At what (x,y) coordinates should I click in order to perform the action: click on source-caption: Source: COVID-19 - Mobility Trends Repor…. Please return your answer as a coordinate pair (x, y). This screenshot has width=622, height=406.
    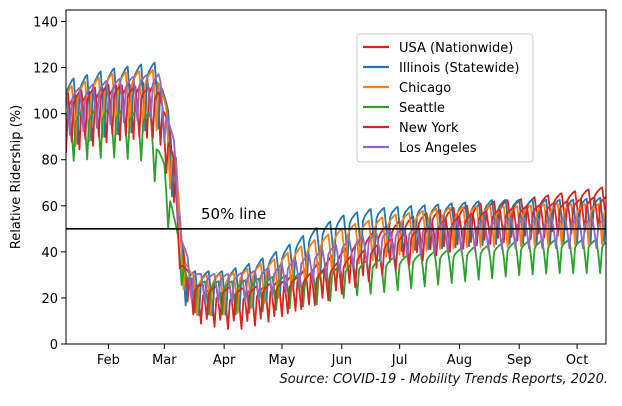
    Looking at the image, I should click on (444, 379).